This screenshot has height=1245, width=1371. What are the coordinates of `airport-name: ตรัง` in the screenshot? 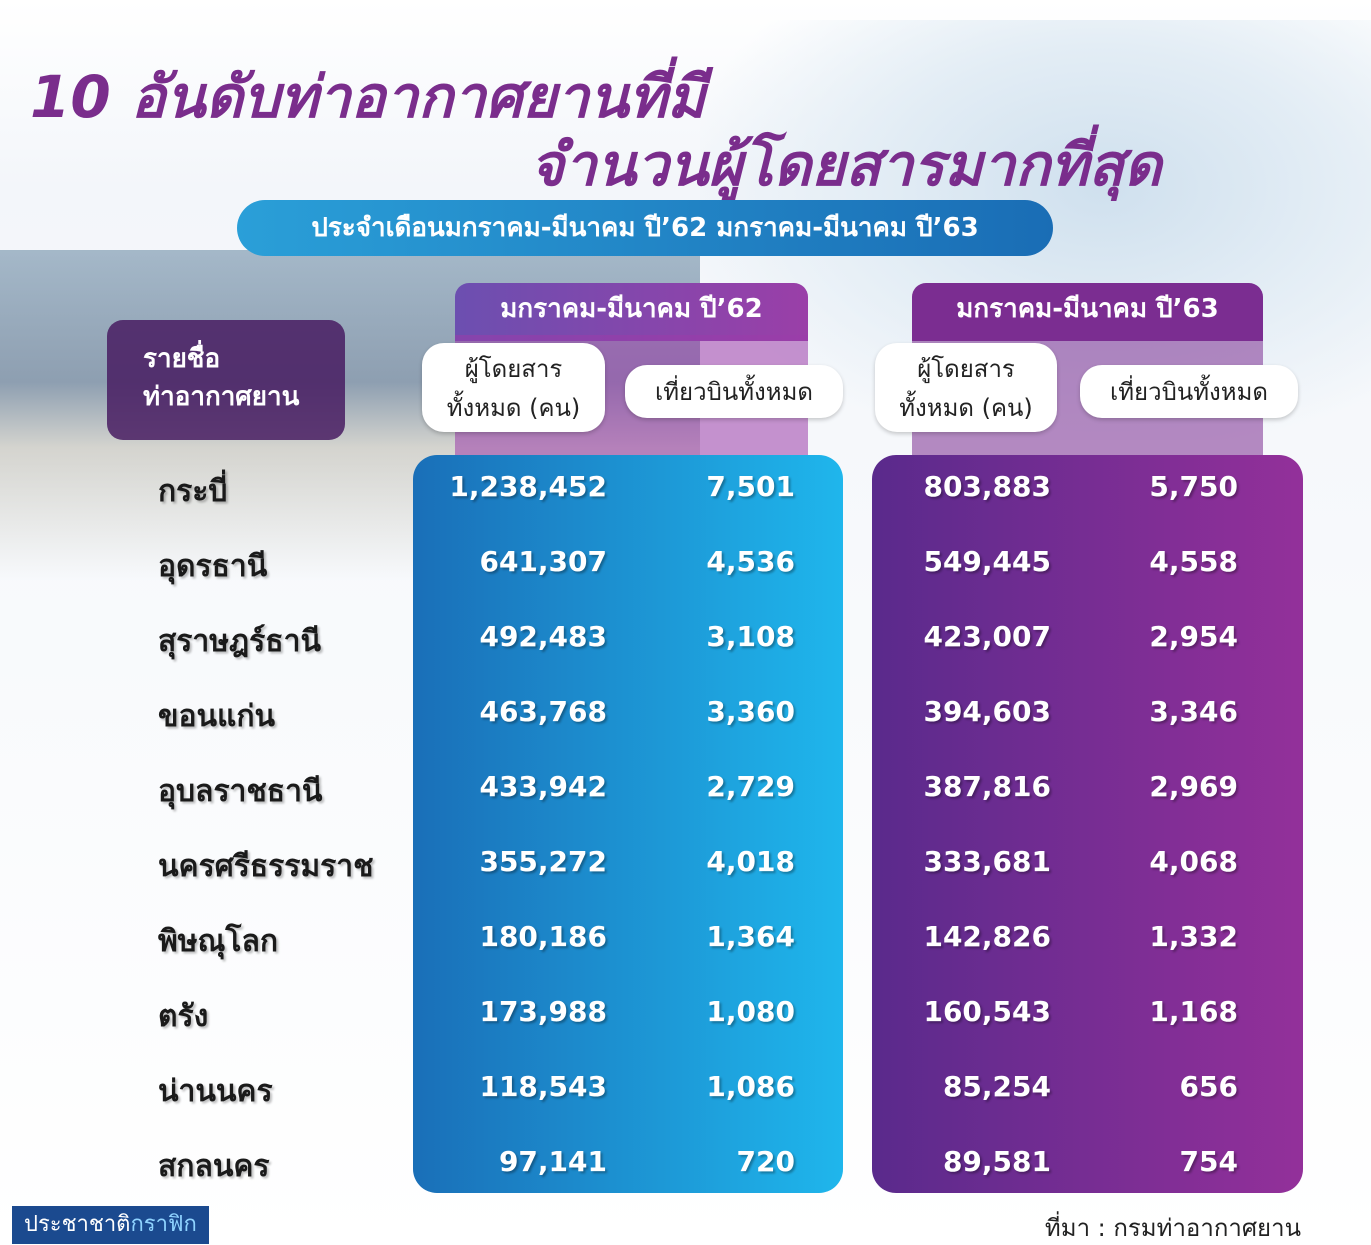 It's located at (183, 1016).